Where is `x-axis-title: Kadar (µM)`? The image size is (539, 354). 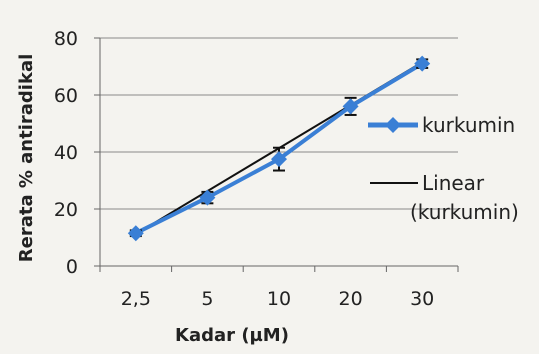
x-axis-title: Kadar (µM) is located at coordinates (232, 335).